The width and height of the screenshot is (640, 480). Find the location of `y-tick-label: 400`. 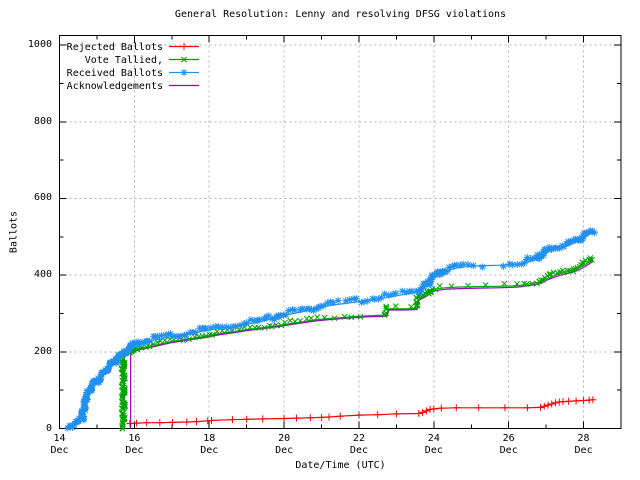

y-tick-label: 400 is located at coordinates (42, 275).